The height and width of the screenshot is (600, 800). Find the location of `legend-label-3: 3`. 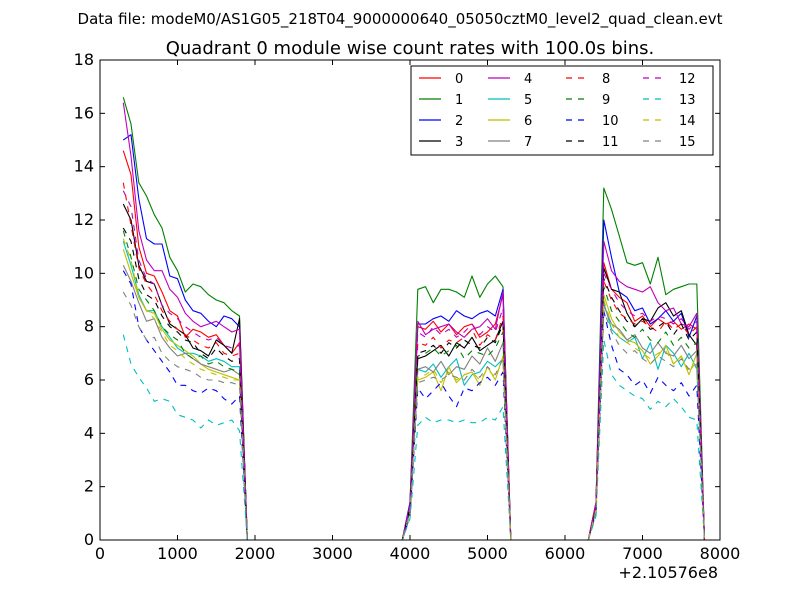

legend-label-3: 3 is located at coordinates (459, 142).